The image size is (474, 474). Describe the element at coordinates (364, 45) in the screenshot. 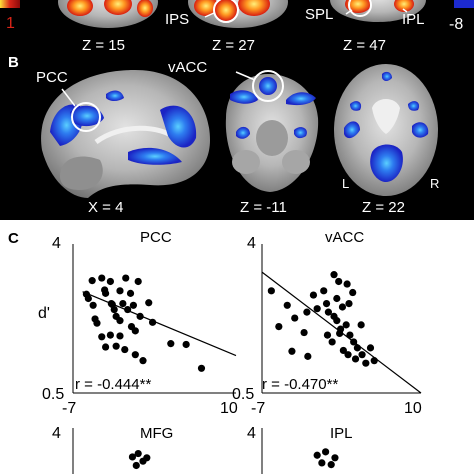

I see `slice-label: Z = 47` at that location.